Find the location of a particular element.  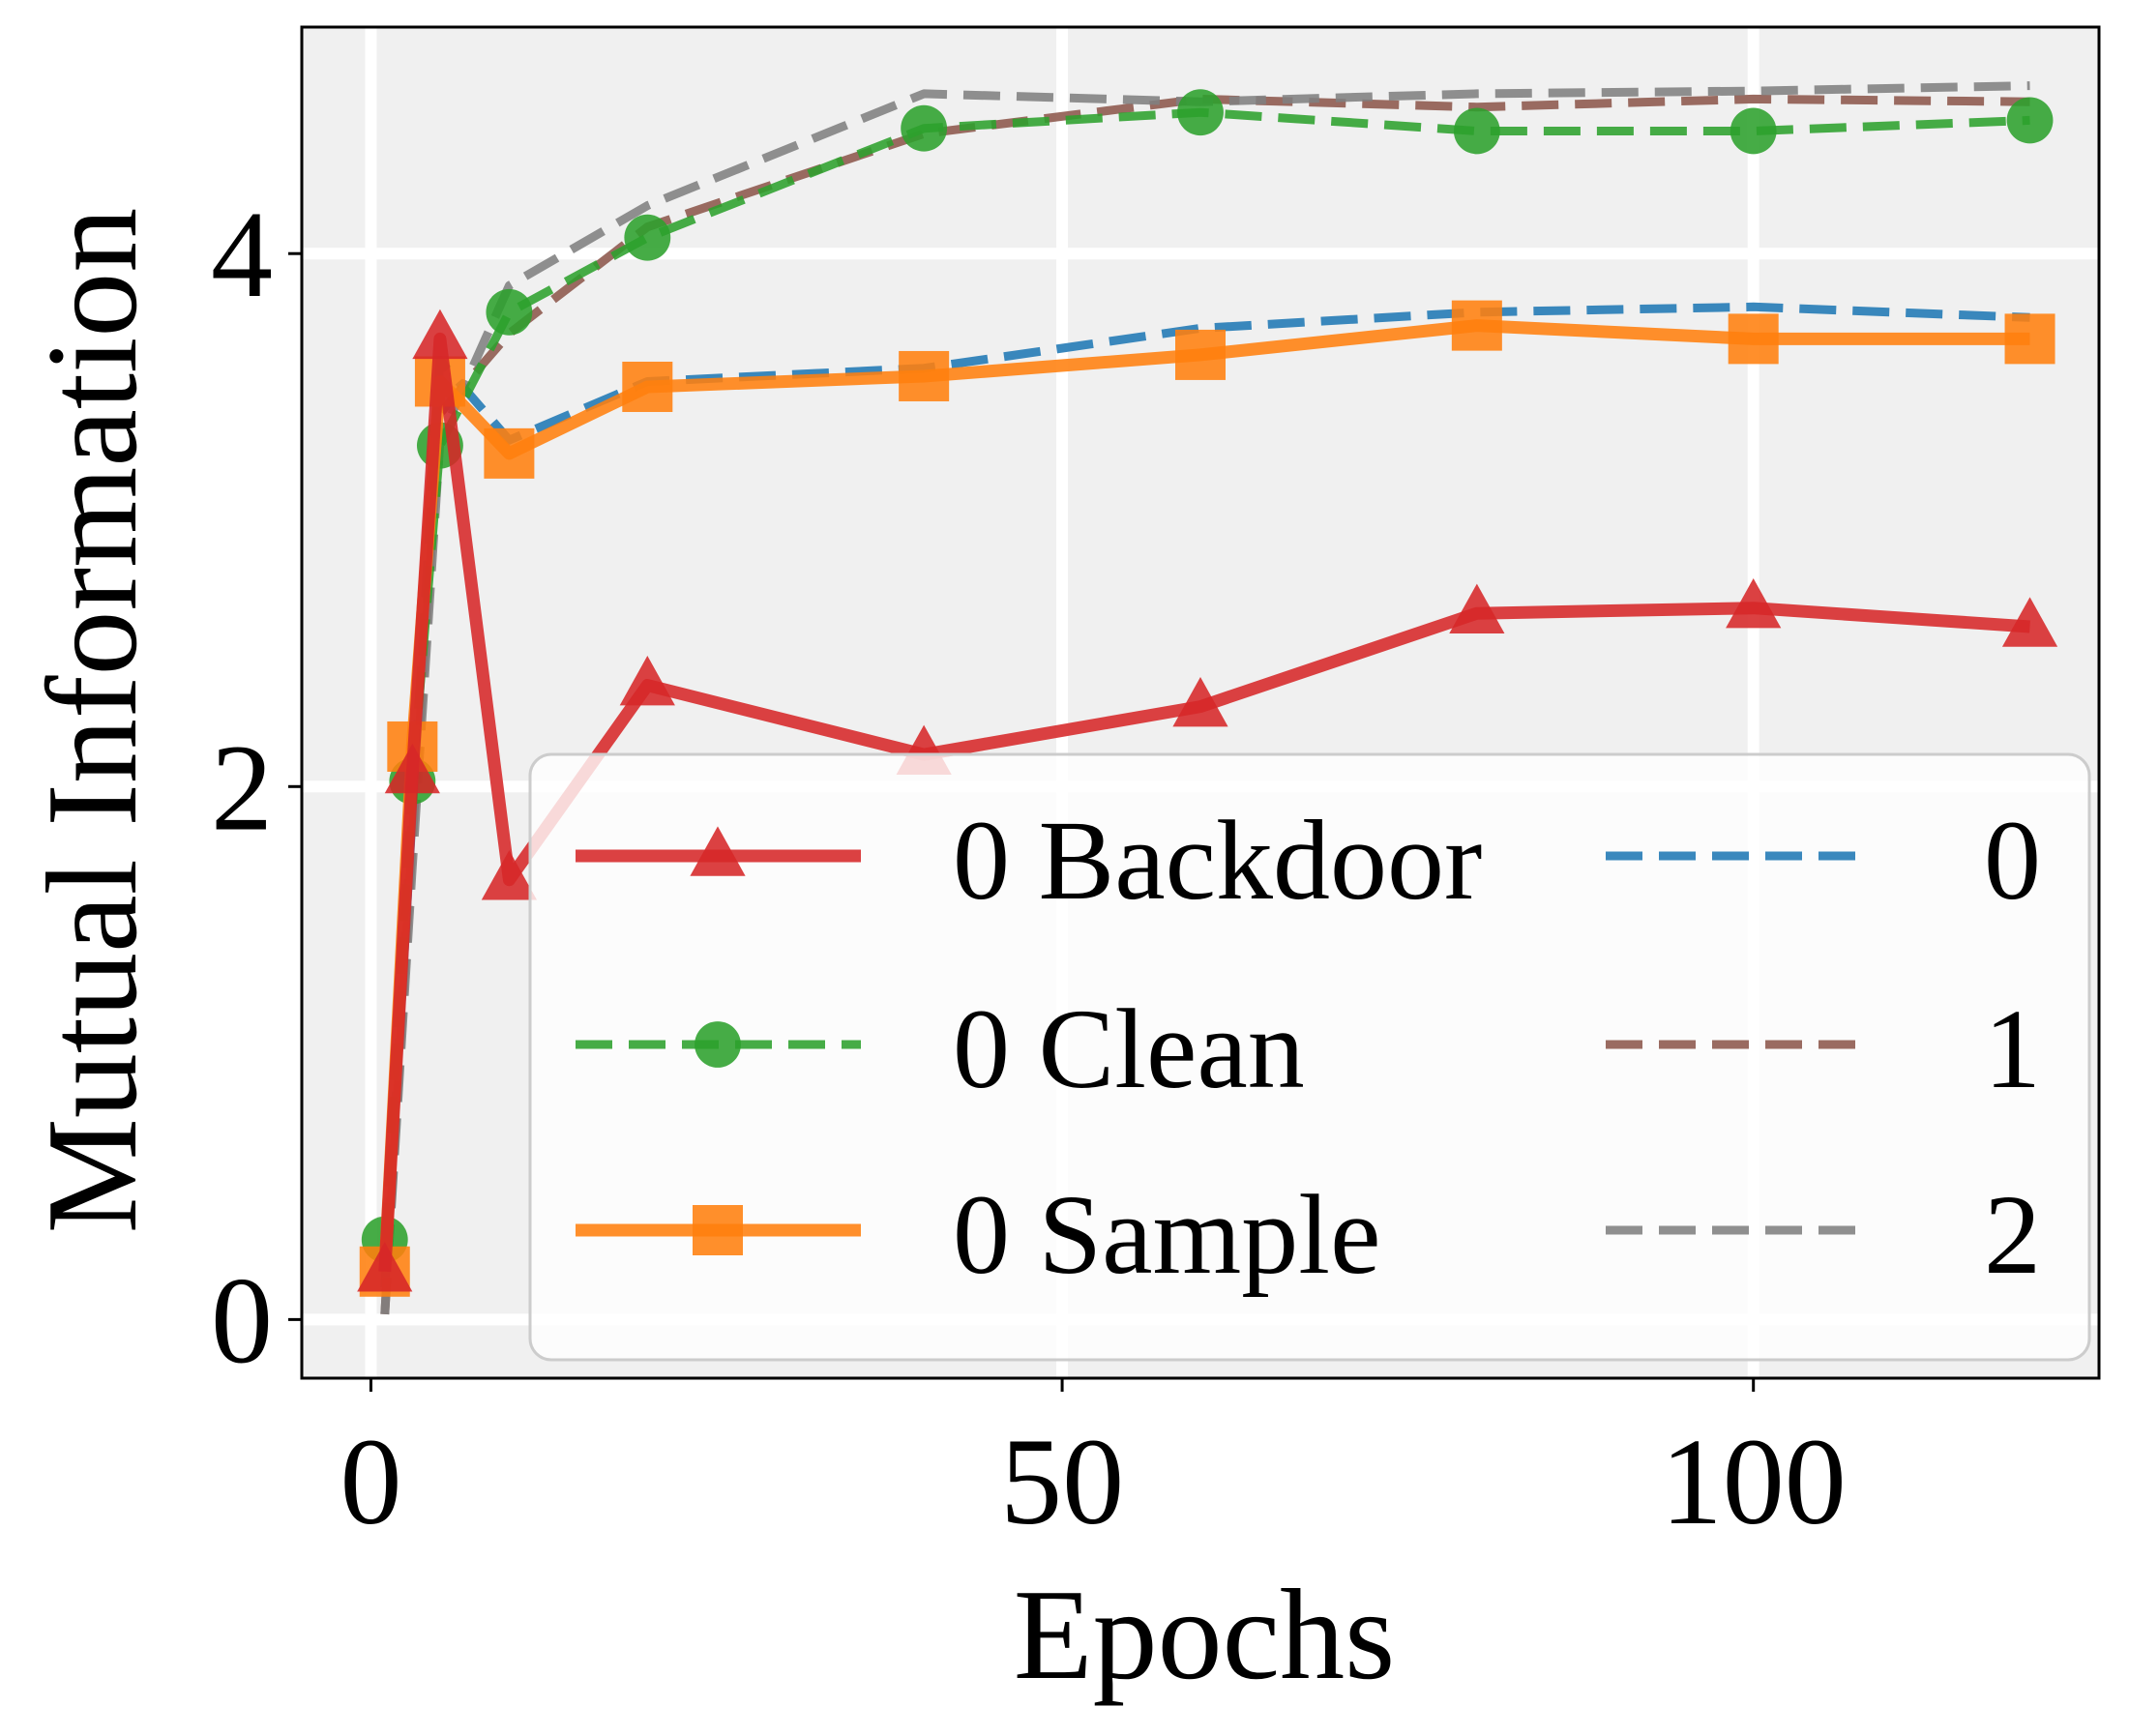

legend-entry: 2 is located at coordinates (1823, 1234).